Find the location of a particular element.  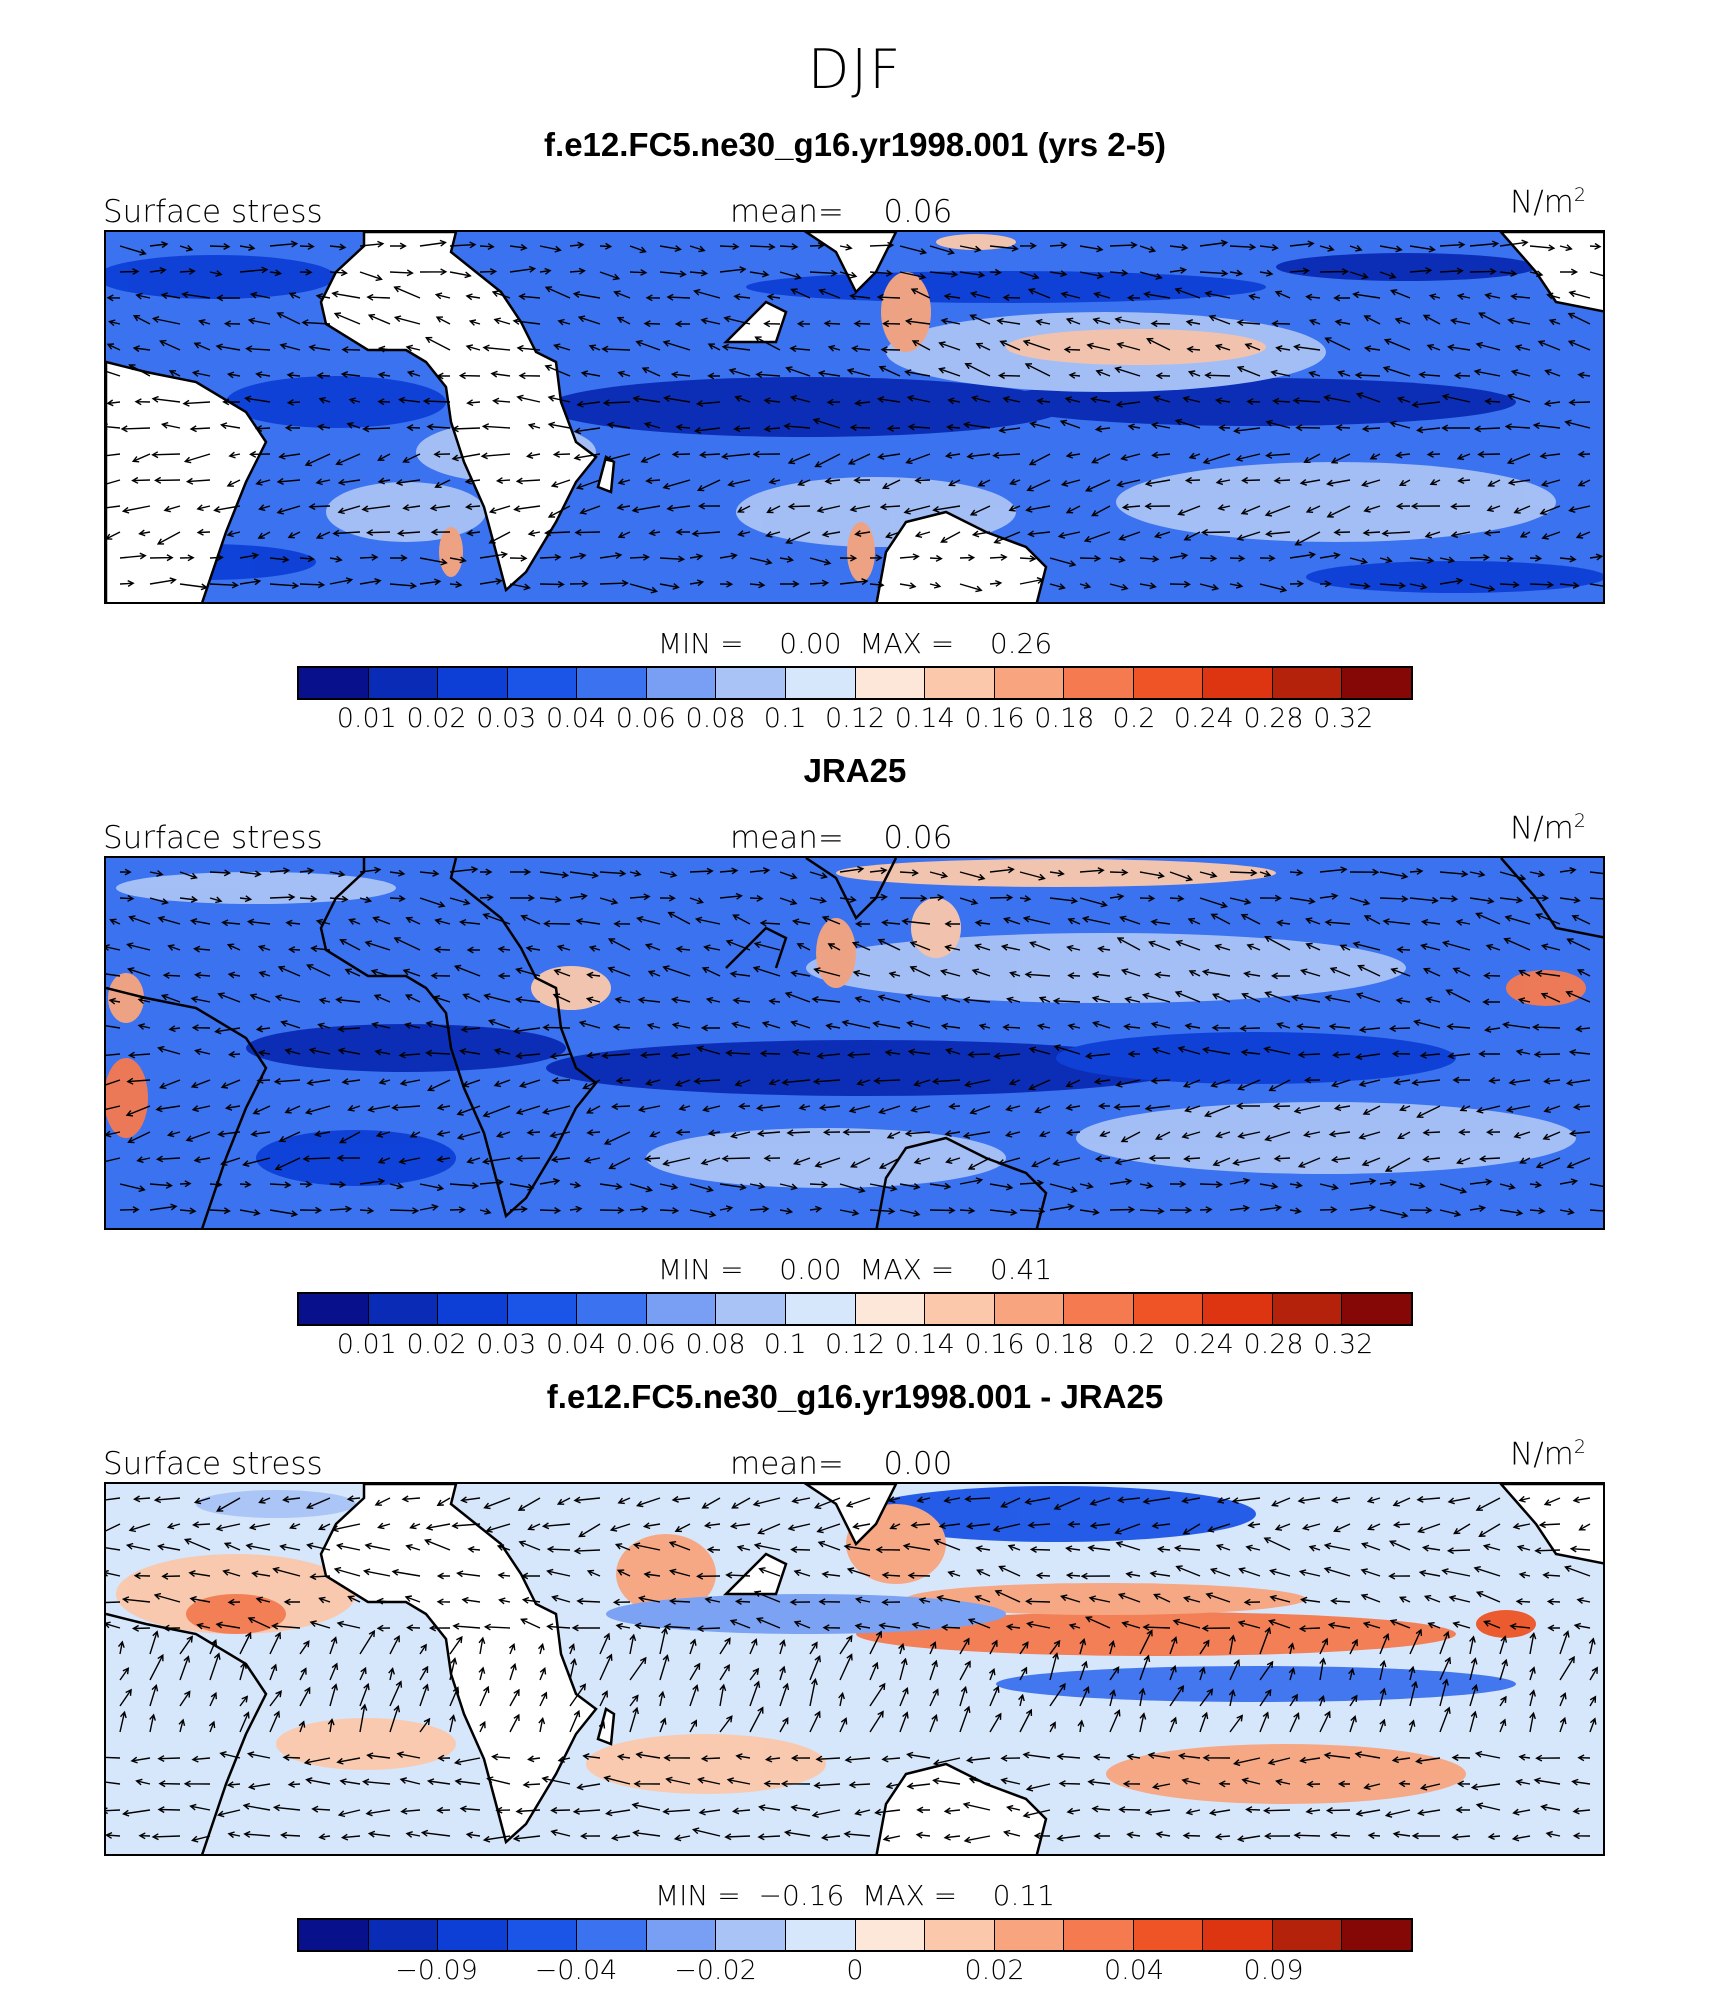

colorbar-tick-label: 0.04 is located at coordinates (1134, 1970).